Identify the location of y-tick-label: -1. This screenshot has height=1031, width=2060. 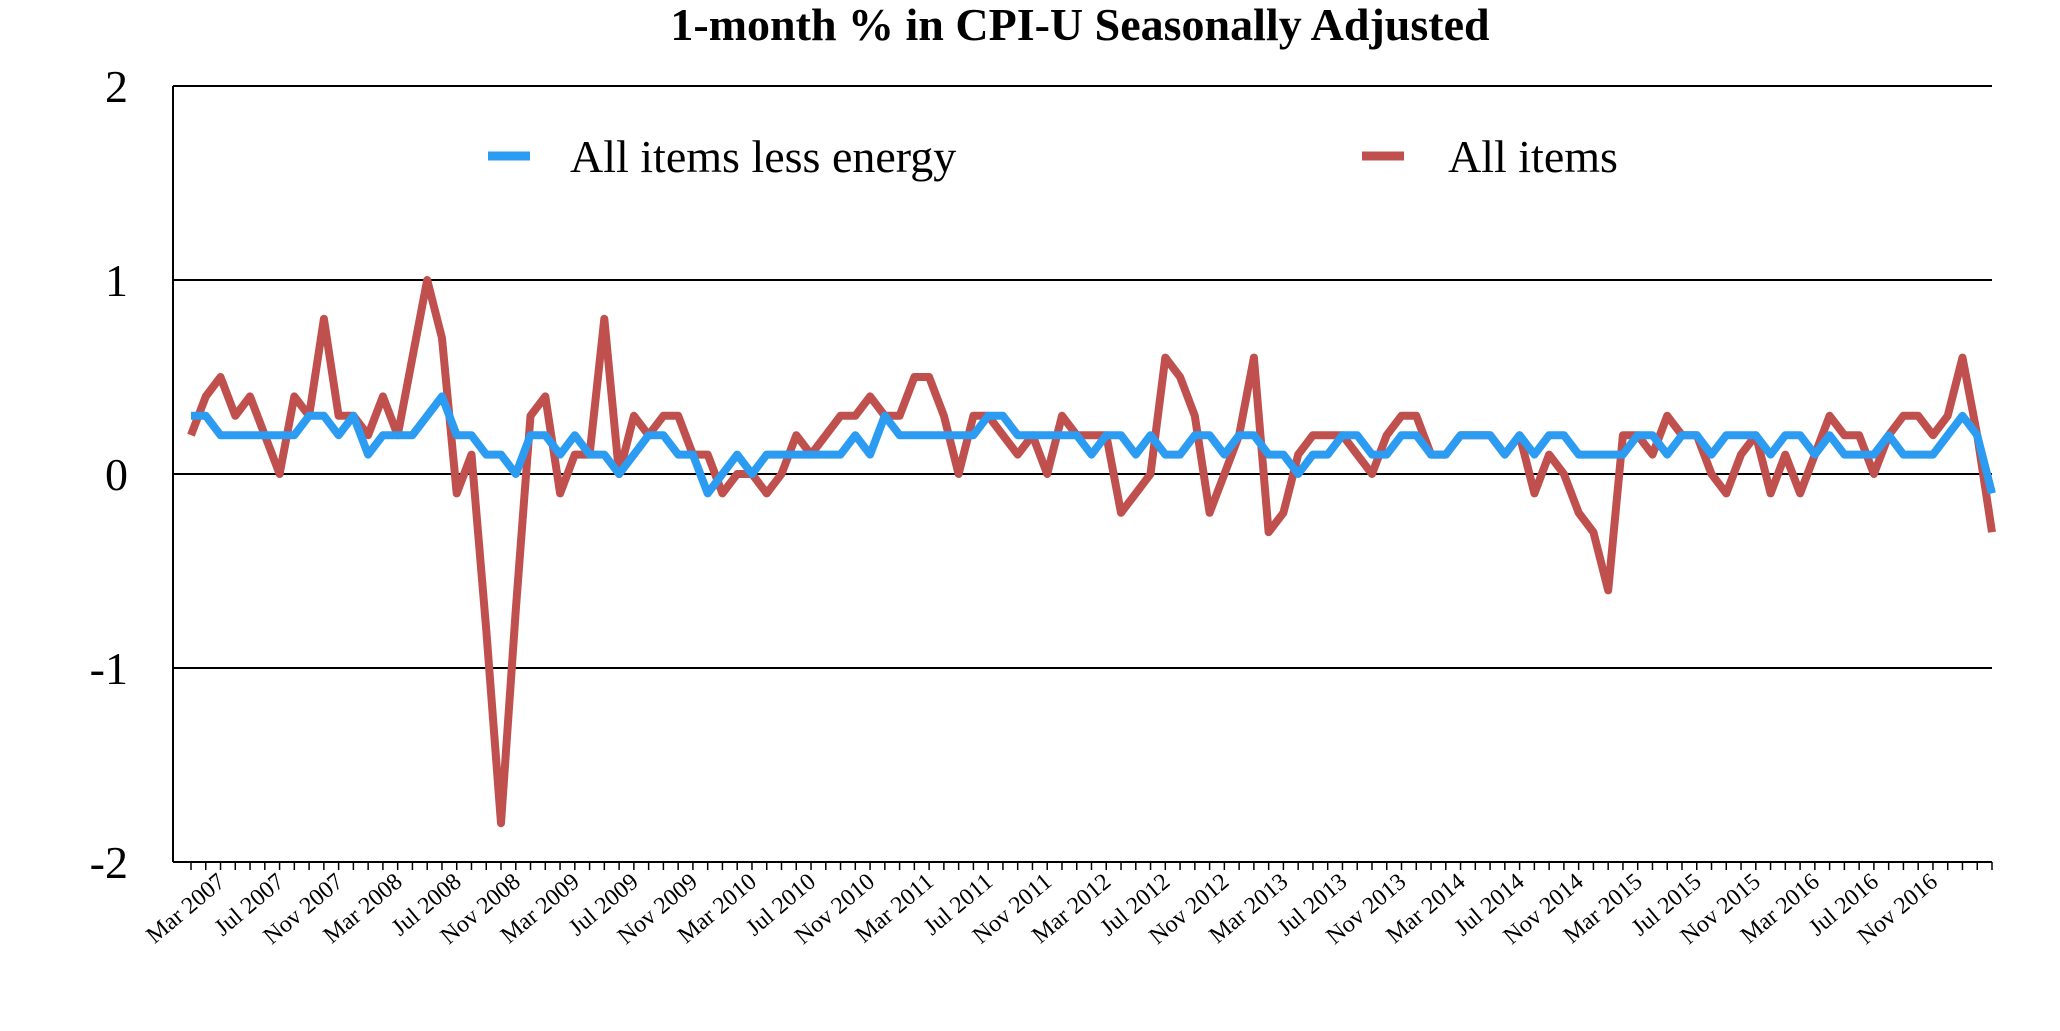
(109, 668).